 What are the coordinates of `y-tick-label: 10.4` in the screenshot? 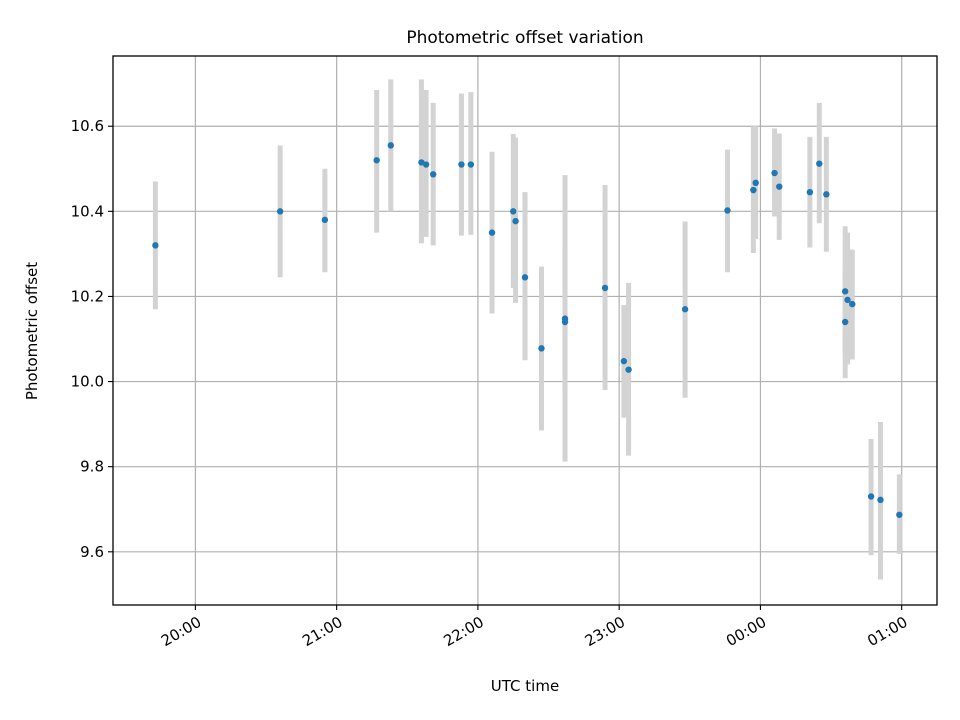 It's located at (87, 211).